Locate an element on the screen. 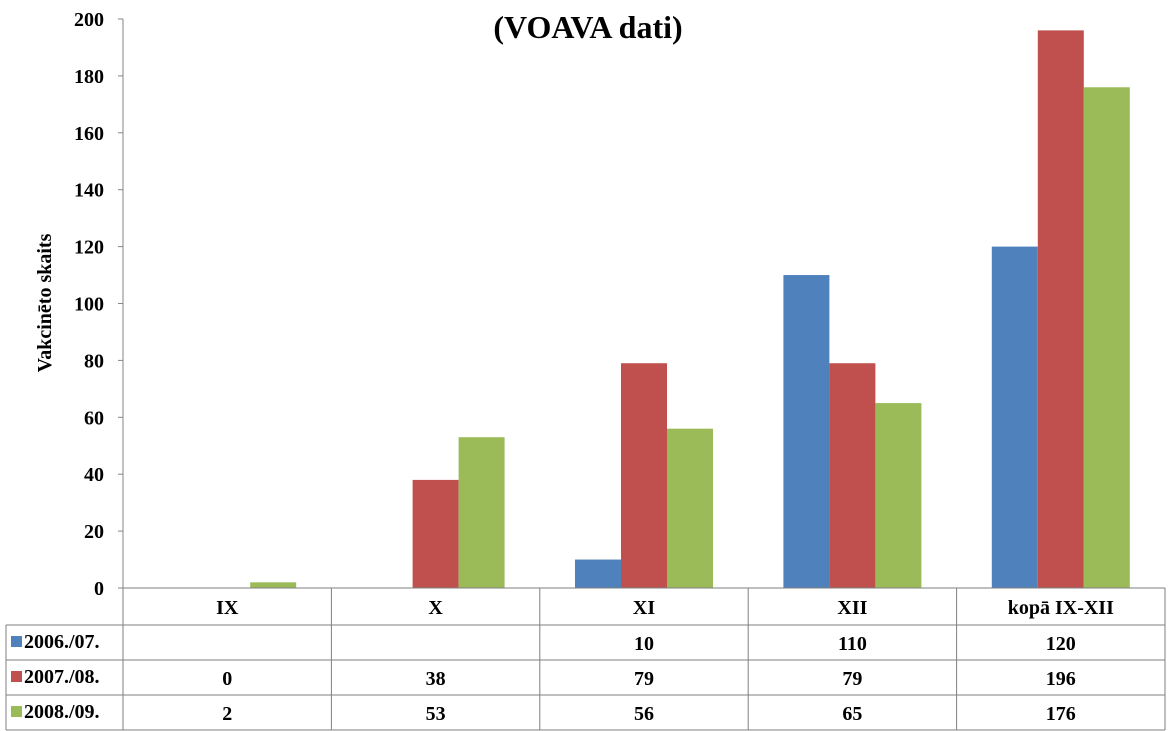  bar-2008./09.-X is located at coordinates (481, 512).